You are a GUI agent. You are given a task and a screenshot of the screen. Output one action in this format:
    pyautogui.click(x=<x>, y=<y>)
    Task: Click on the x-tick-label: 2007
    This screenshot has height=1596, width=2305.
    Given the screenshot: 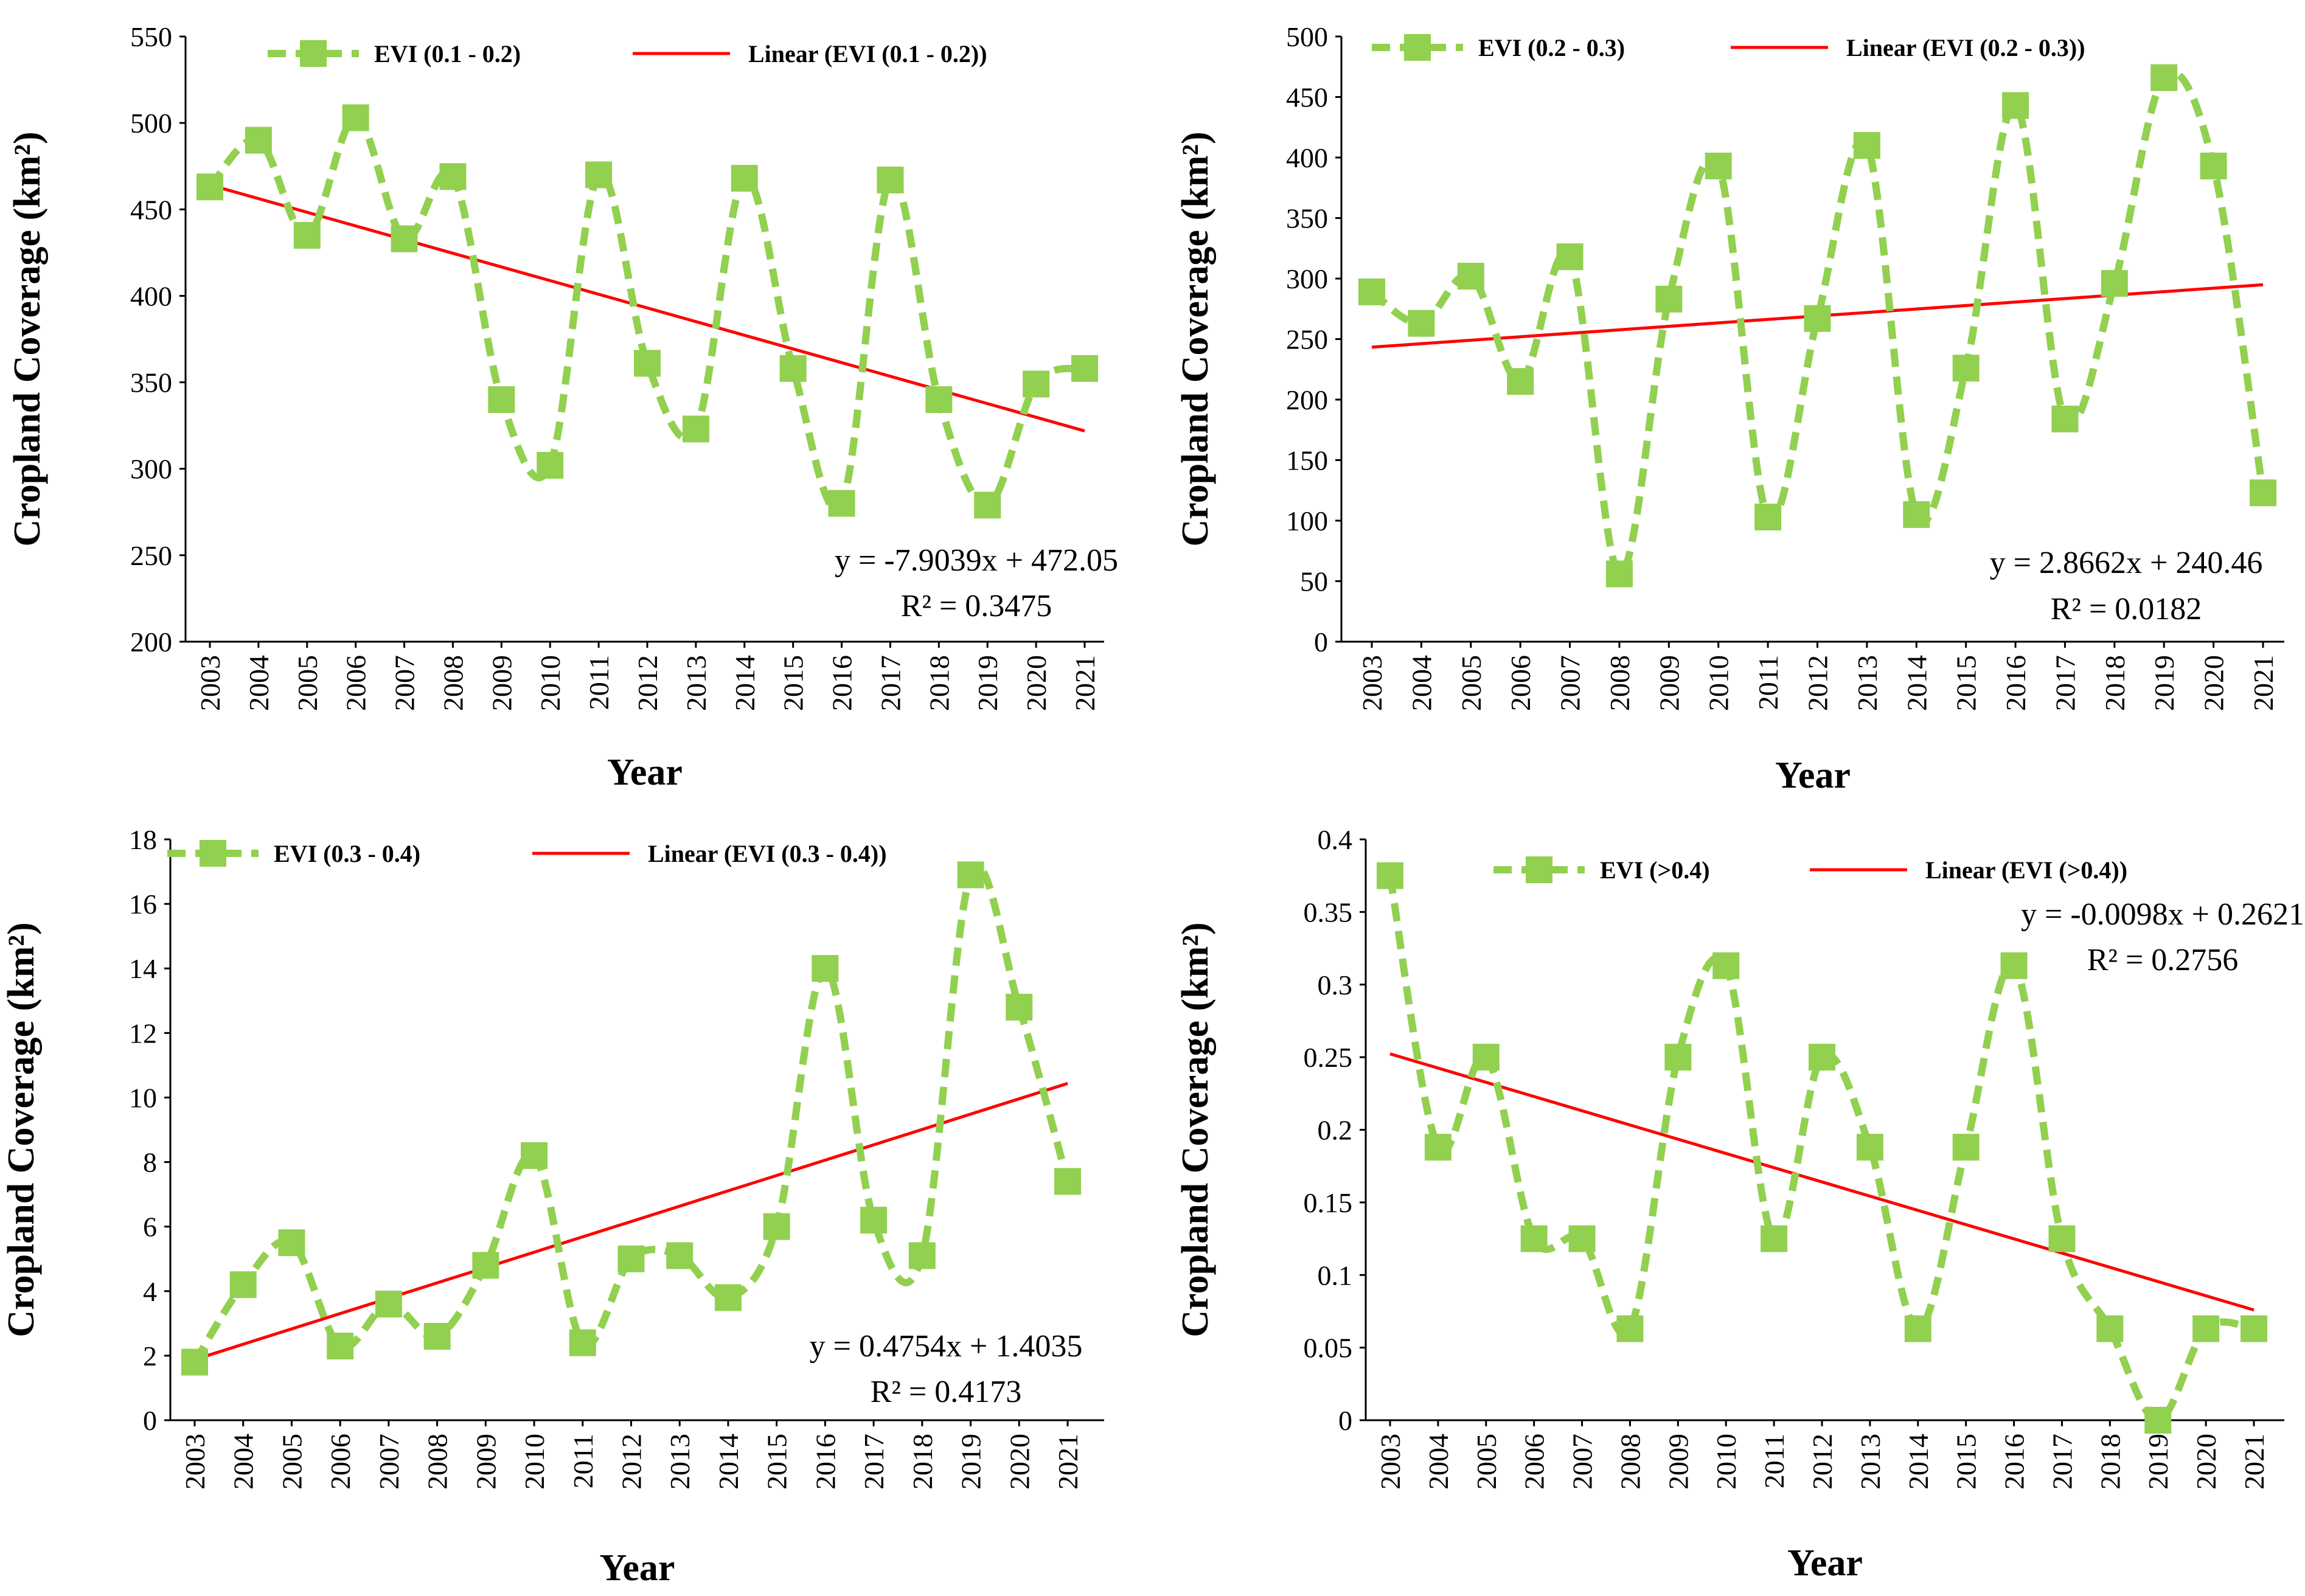 What is the action you would take?
    pyautogui.click(x=1570, y=683)
    